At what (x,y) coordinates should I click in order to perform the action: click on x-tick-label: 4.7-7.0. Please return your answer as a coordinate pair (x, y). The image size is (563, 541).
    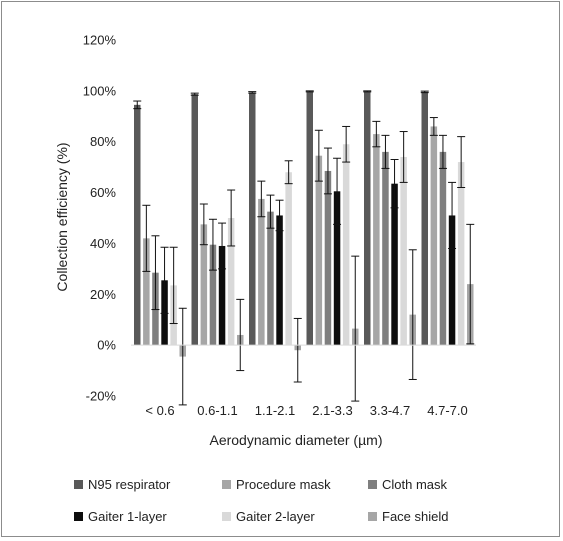
    Looking at the image, I should click on (447, 410).